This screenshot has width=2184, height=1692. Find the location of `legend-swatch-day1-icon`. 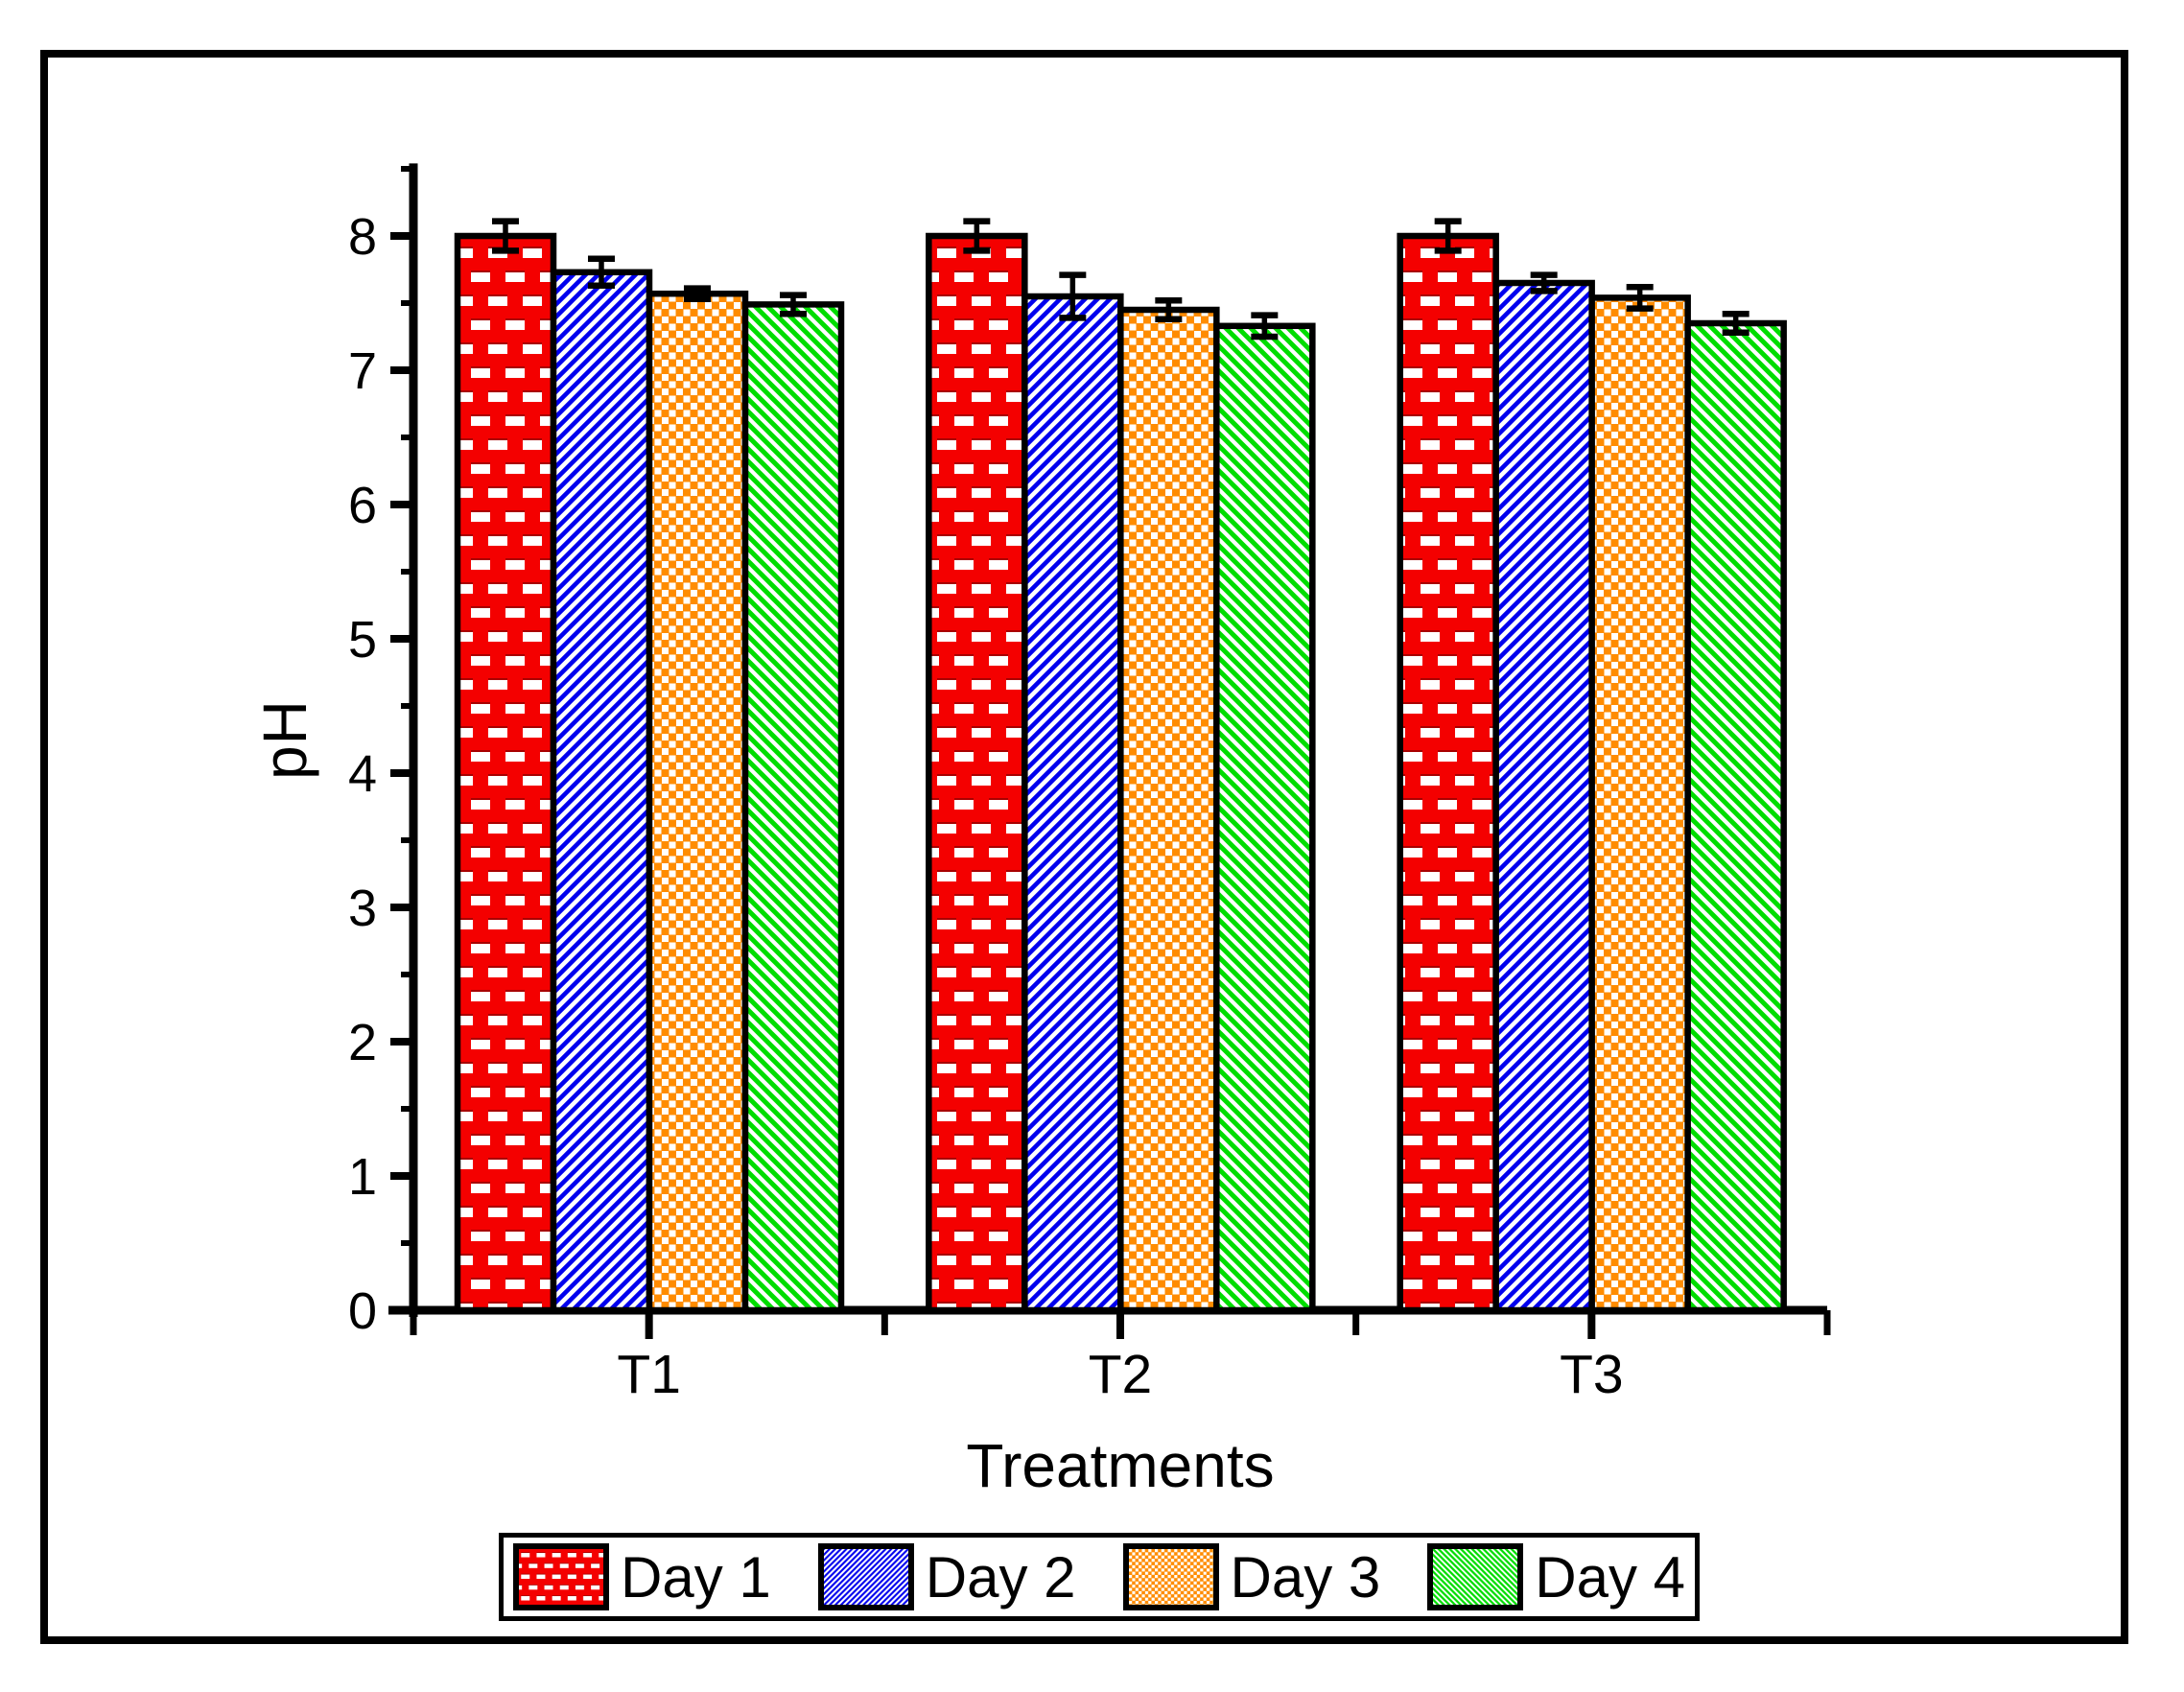

legend-swatch-day1-icon is located at coordinates (561, 1576).